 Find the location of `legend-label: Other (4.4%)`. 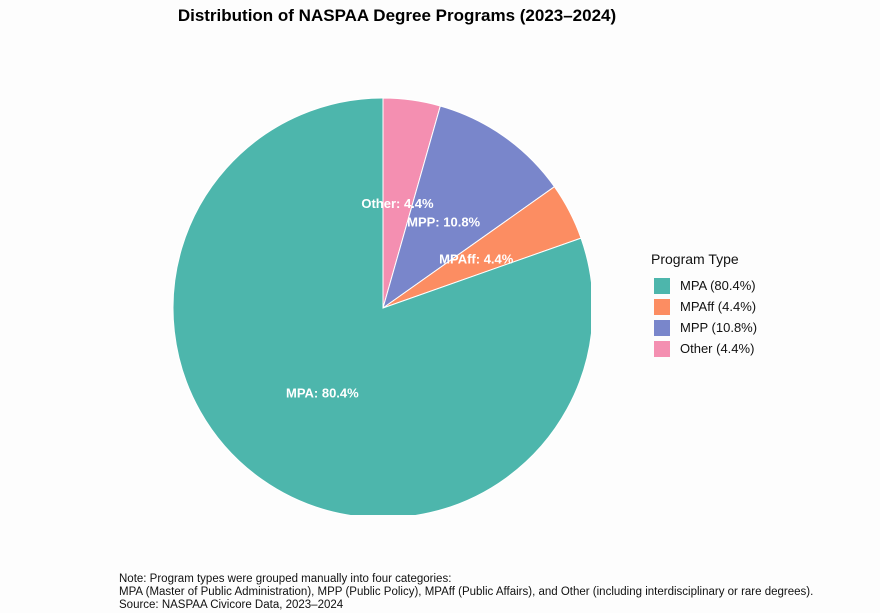

legend-label: Other (4.4%) is located at coordinates (717, 348).